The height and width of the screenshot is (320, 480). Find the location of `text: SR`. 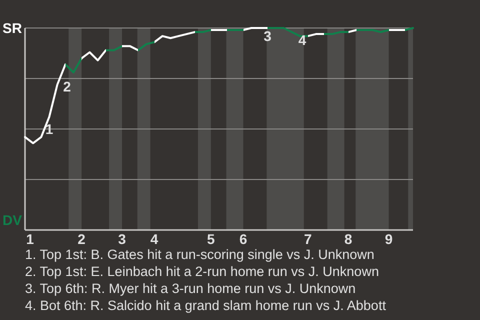

text: SR is located at coordinates (12, 28).